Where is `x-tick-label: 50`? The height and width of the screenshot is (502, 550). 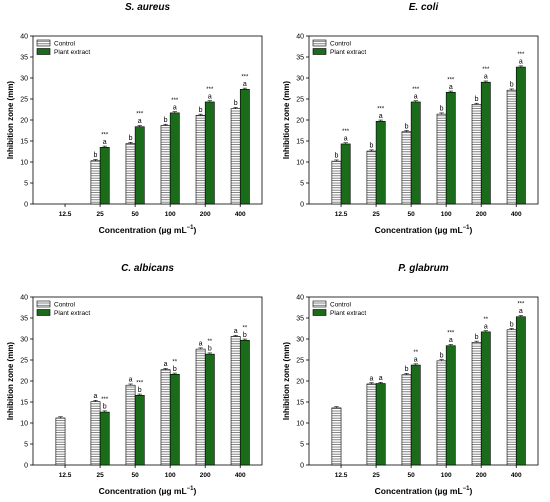
x-tick-label: 50 is located at coordinates (136, 214).